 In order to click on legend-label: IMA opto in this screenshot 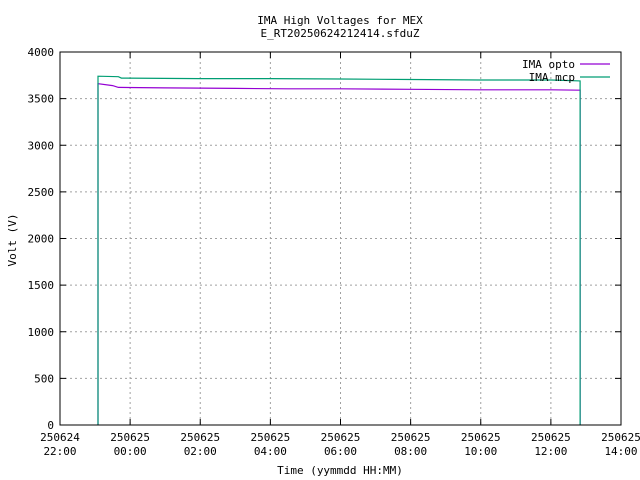, I will do `click(548, 64)`.